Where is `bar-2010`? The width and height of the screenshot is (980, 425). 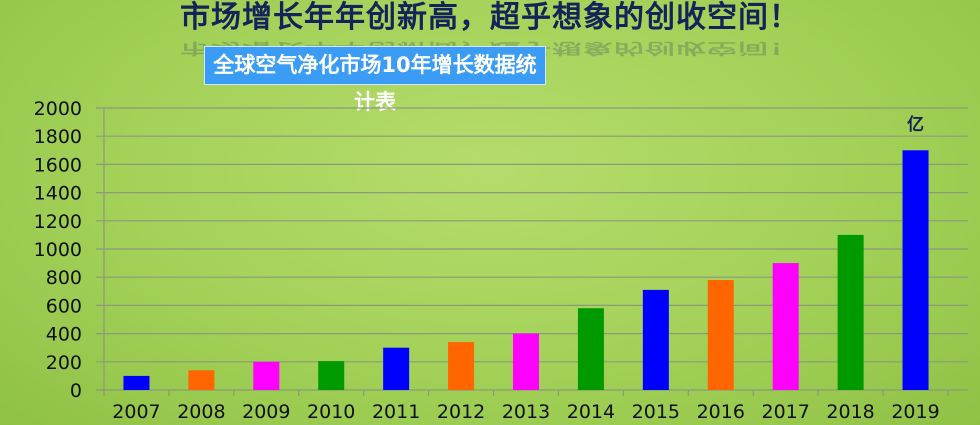
bar-2010 is located at coordinates (331, 375).